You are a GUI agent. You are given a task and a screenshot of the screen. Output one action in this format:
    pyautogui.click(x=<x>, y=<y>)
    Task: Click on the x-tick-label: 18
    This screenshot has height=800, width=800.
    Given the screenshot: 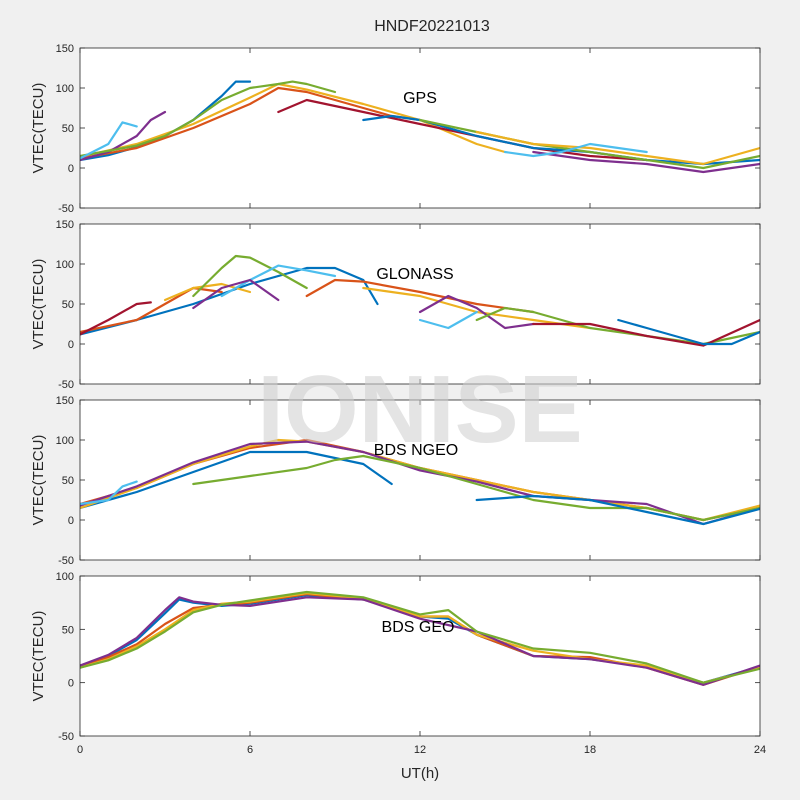 What is the action you would take?
    pyautogui.click(x=590, y=750)
    